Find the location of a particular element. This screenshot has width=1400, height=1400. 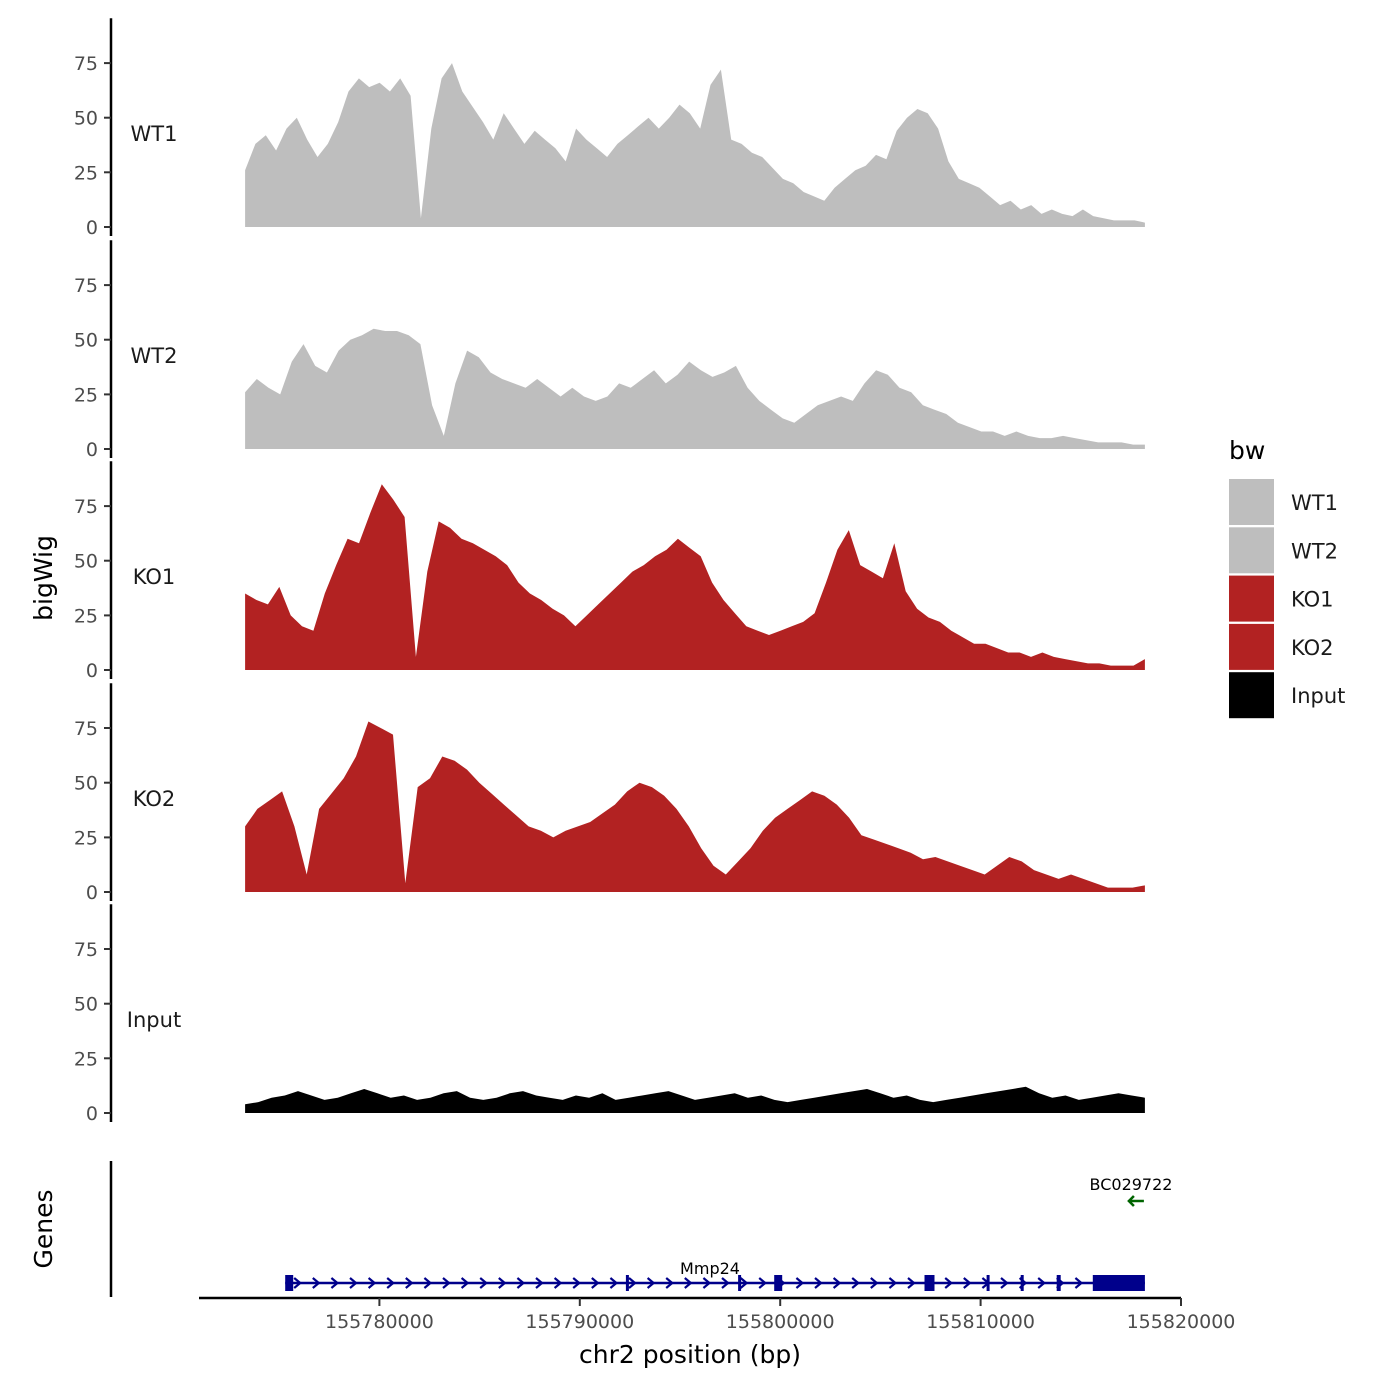

legend-item-wt2: WT2 is located at coordinates (1283, 550).